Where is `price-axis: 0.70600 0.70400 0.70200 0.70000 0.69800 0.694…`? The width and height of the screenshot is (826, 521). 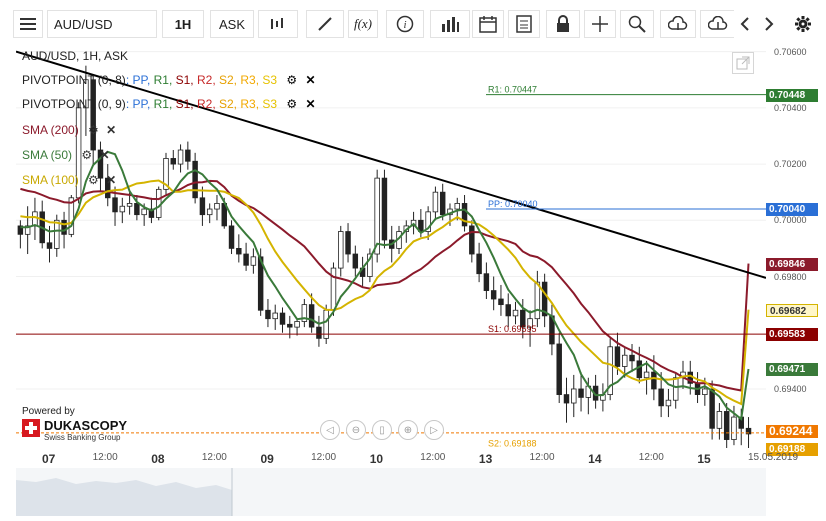 price-axis: 0.70600 0.70400 0.70200 0.70000 0.69800 0.694… is located at coordinates (796, 251).